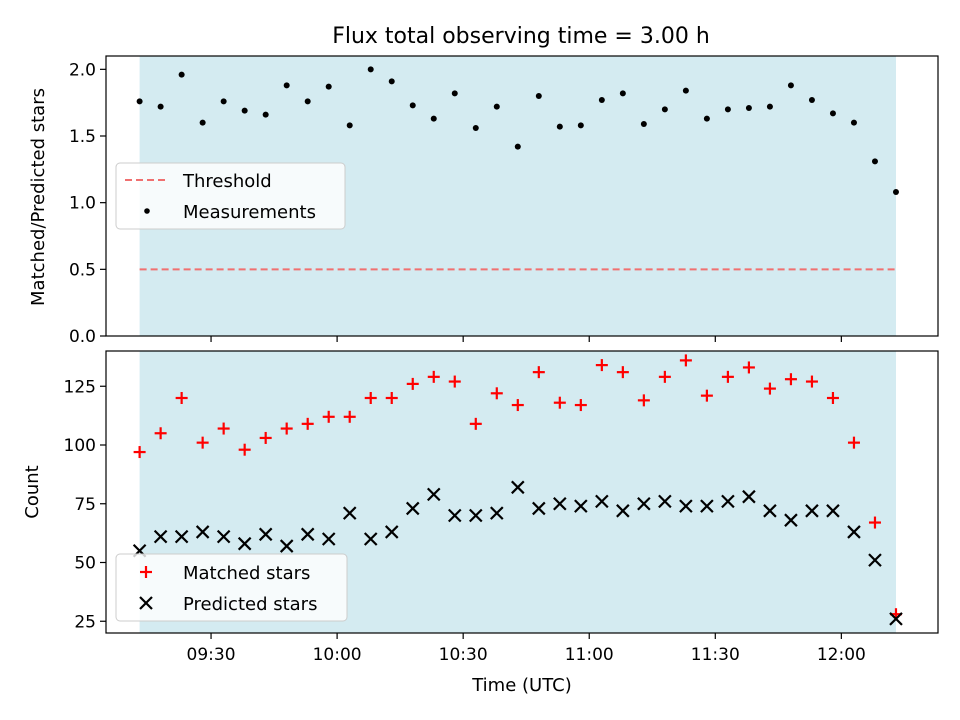 The image size is (960, 720). What do you see at coordinates (32, 491) in the screenshot?
I see `bottom-y-axis-label: Count` at bounding box center [32, 491].